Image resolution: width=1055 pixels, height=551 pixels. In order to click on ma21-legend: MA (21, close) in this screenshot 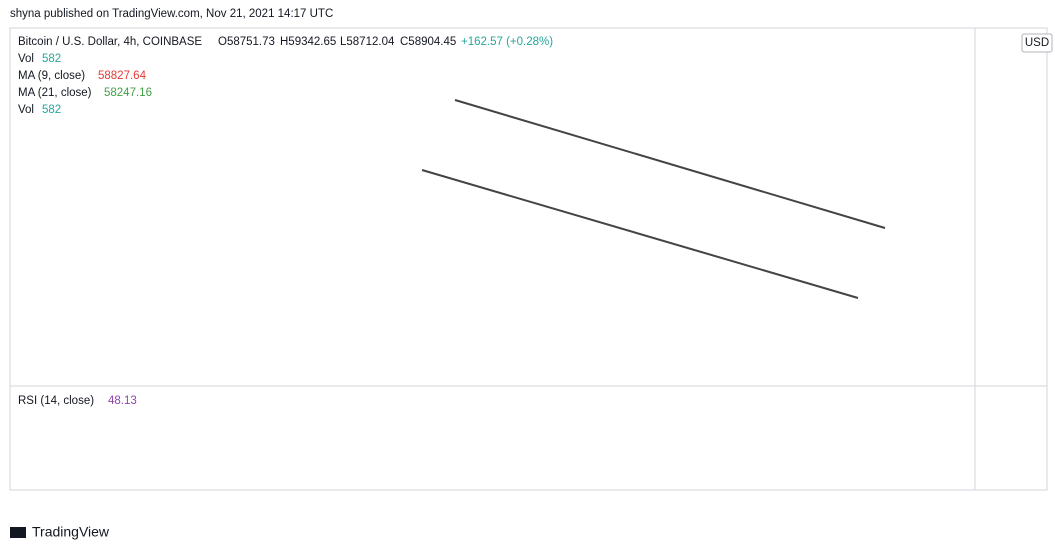, I will do `click(55, 93)`.